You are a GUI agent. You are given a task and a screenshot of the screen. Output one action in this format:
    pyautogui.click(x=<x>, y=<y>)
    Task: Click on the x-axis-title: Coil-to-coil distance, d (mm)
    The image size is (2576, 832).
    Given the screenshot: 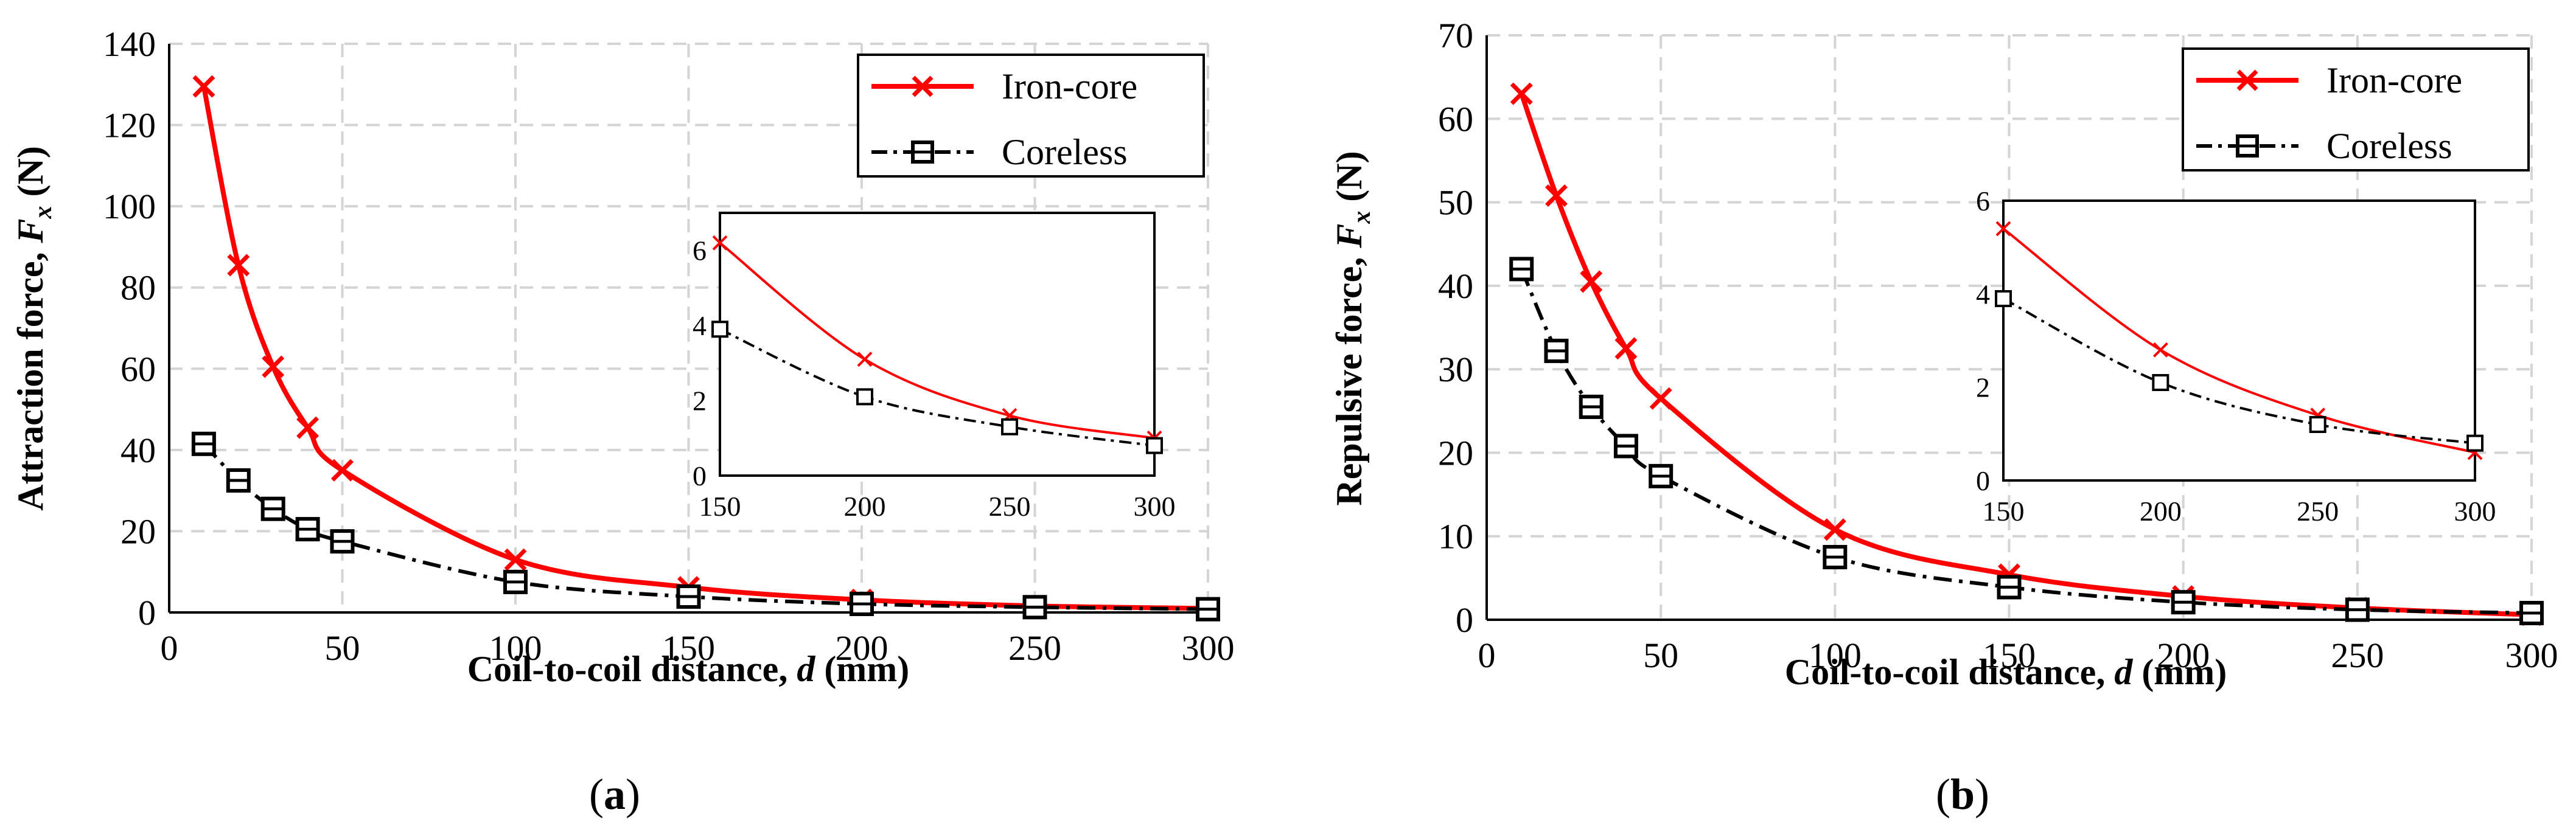 What is the action you would take?
    pyautogui.click(x=688, y=669)
    